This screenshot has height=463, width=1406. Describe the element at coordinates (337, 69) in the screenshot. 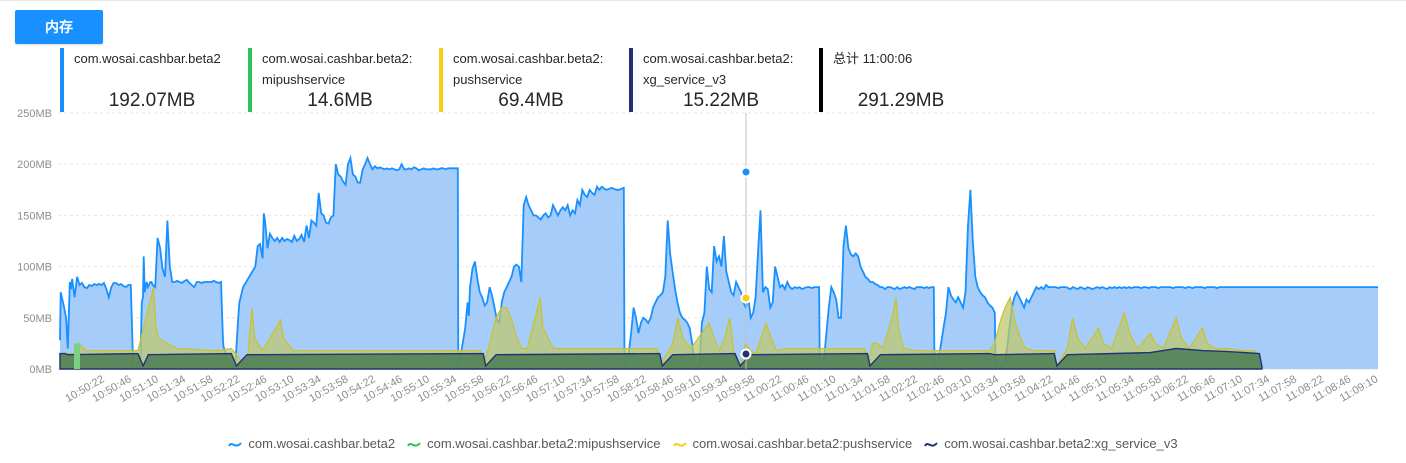

I see `tooltip-series-name: com.wosai.cashbar.beta2: mipushservice` at that location.